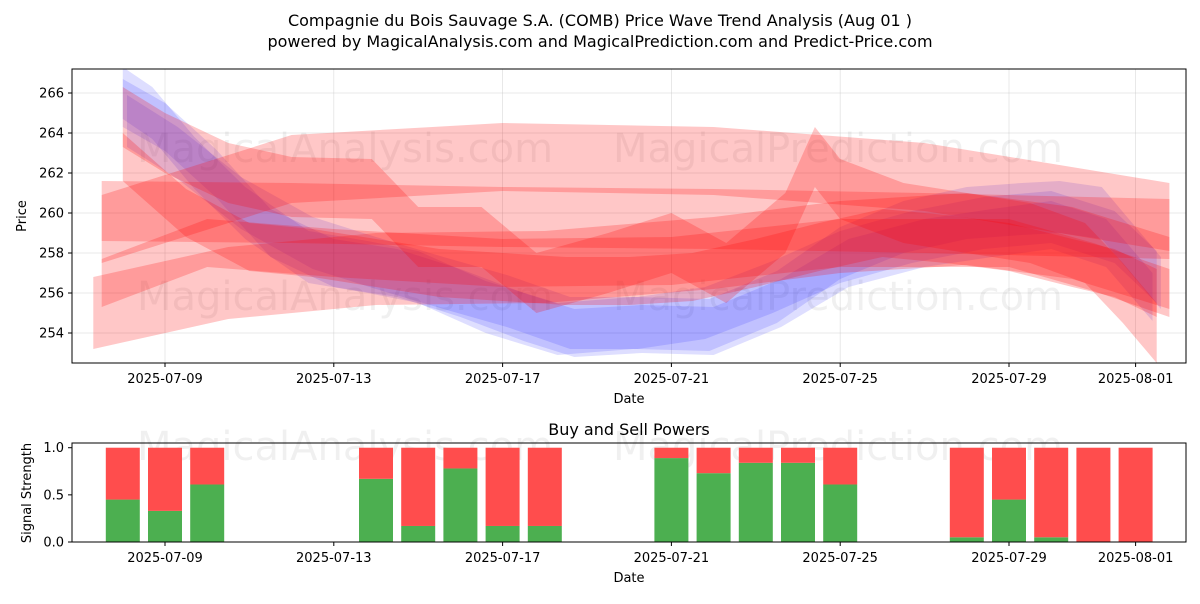 Image resolution: width=1200 pixels, height=604 pixels. What do you see at coordinates (51, 214) in the screenshot?
I see `price-y-tick-label: 260` at bounding box center [51, 214].